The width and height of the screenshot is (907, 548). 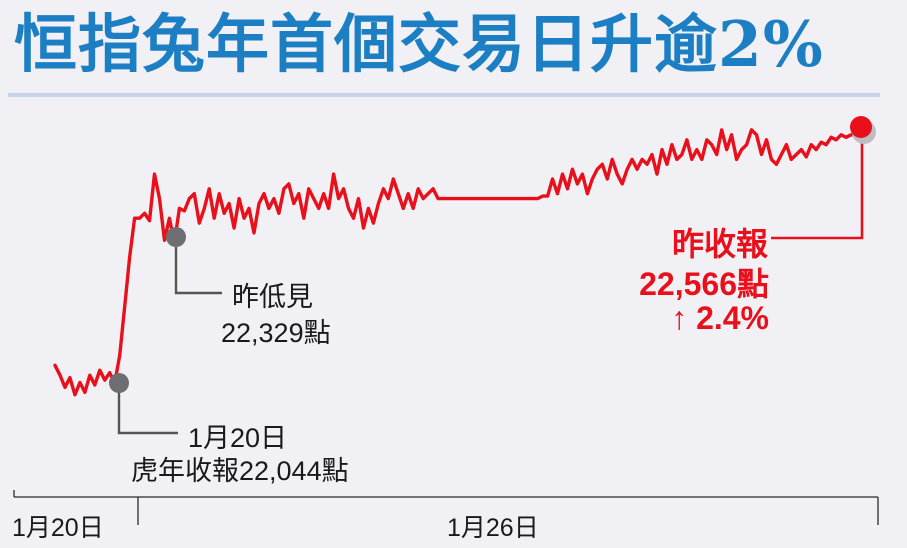 What do you see at coordinates (276, 333) in the screenshot?
I see `low-label-line2: 22,329點` at bounding box center [276, 333].